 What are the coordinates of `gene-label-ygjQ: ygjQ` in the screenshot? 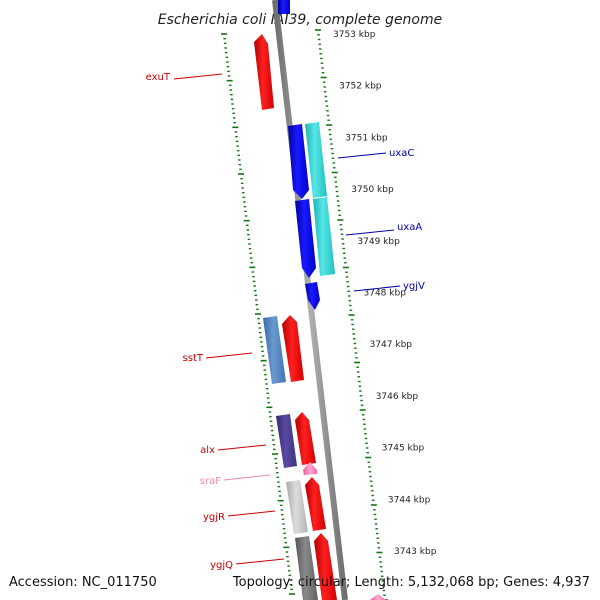 It's located at (247, 564).